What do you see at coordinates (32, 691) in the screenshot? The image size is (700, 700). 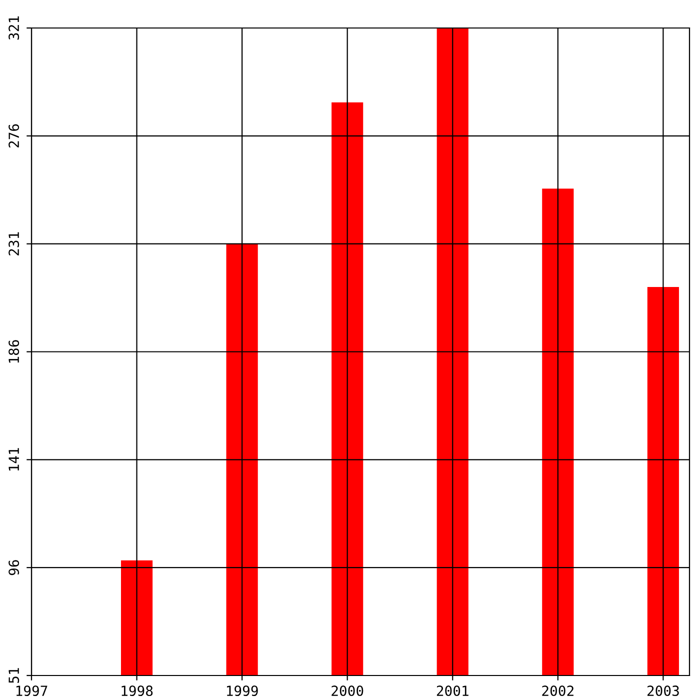 I see `x-tick-label: 1997` at bounding box center [32, 691].